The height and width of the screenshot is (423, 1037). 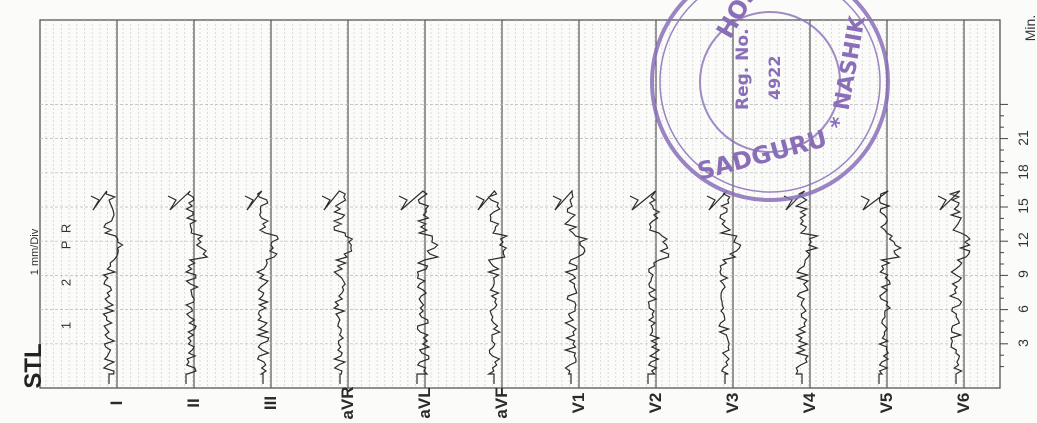 I want to click on lead-label: II, so click(x=193, y=403).